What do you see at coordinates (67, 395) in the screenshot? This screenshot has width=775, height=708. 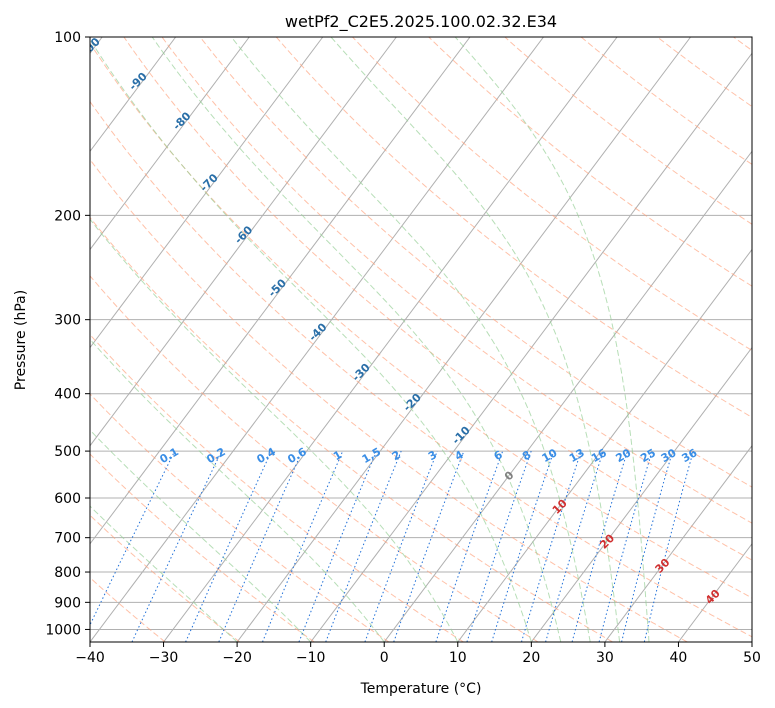 I see `y-tick-label: 400` at bounding box center [67, 395].